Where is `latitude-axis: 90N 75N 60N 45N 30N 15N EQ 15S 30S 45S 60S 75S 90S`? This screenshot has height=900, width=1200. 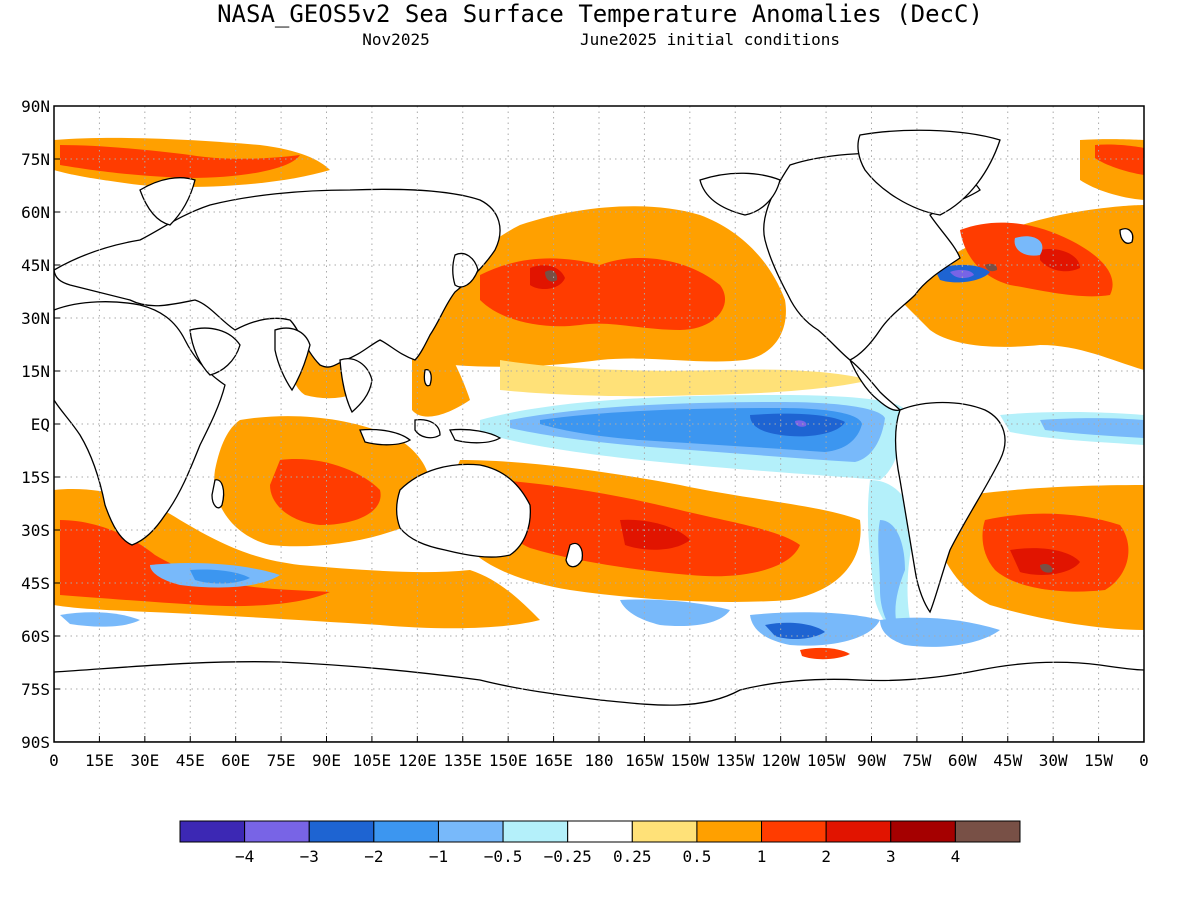 latitude-axis: 90N 75N 60N 45N 30N 15N EQ 15S 30S 45S 60S 75S 90S is located at coordinates (40, 424).